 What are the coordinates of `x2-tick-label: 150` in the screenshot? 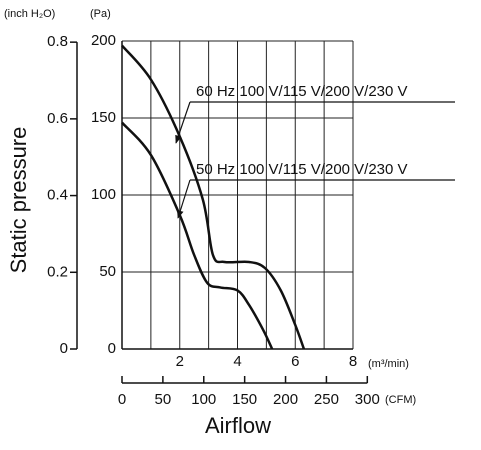 It's located at (244, 399).